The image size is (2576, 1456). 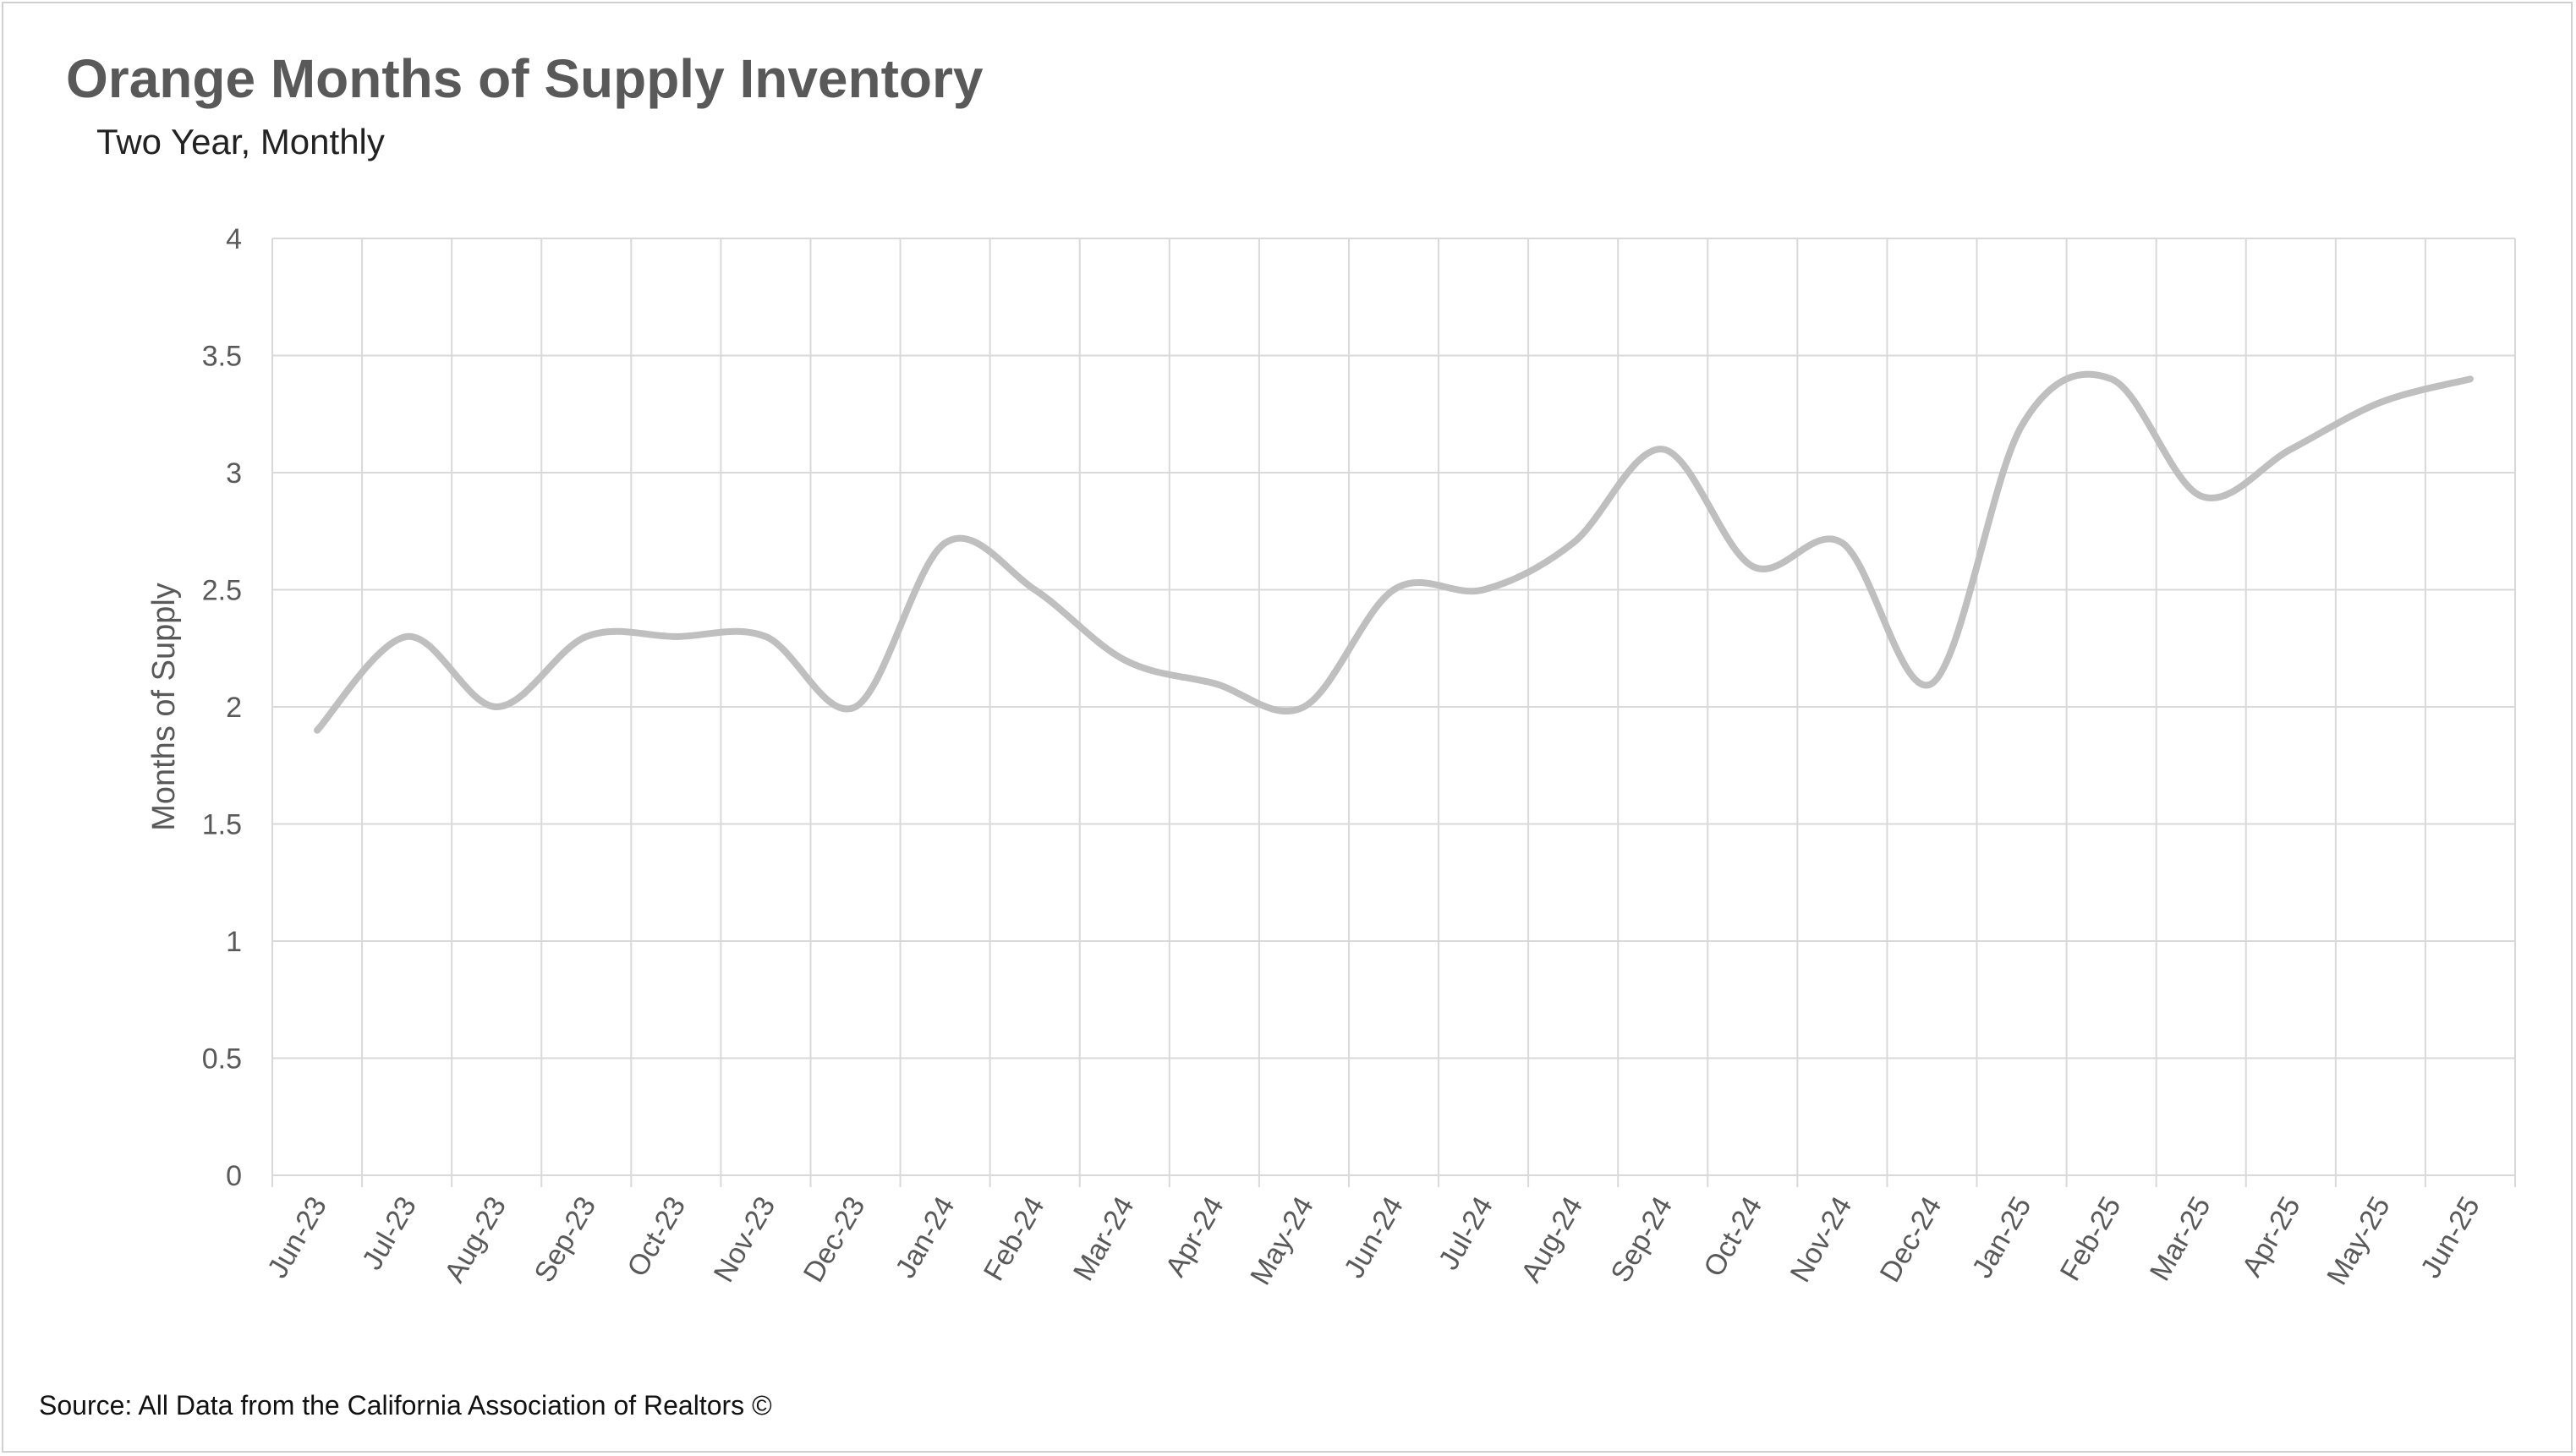 I want to click on x-tick-label: Mar-24, so click(x=1104, y=1238).